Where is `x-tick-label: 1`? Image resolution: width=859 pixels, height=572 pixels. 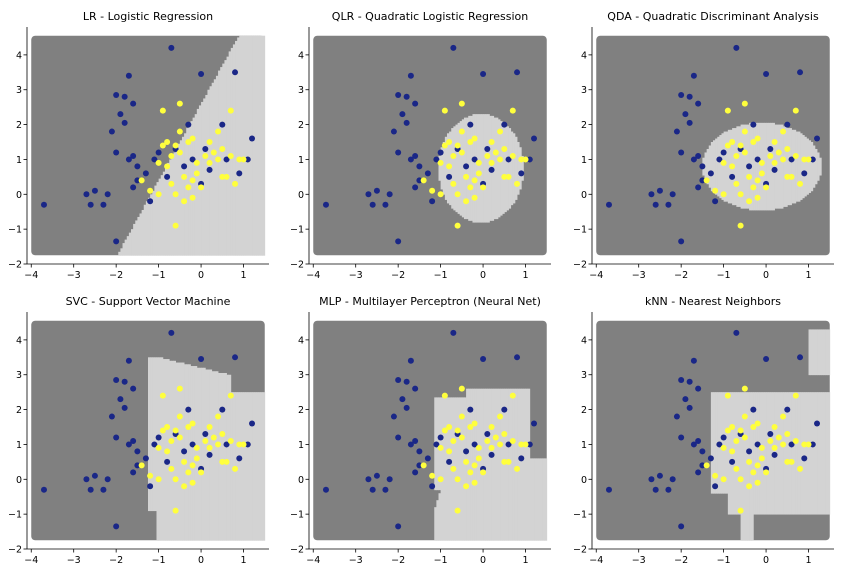 x-tick-label: 1 is located at coordinates (809, 560).